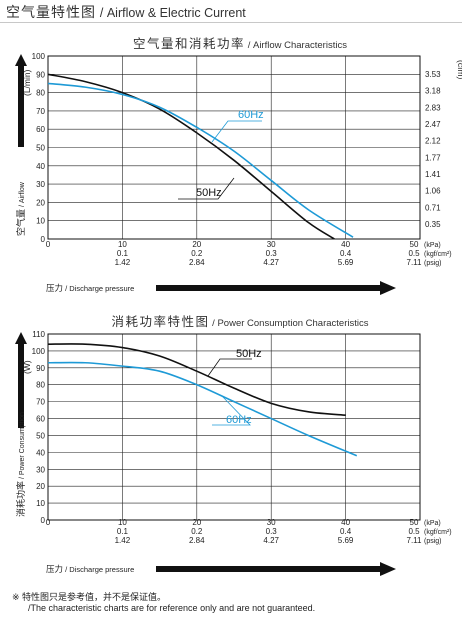  Describe the element at coordinates (240, 43) in the screenshot. I see `chart1-title: 空气量和消耗功率 / Airflow Characteristics` at that location.